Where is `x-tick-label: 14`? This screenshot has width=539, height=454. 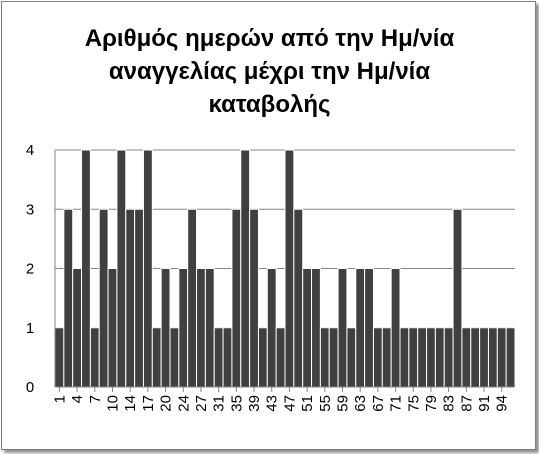 x-tick-label: 14 is located at coordinates (130, 403).